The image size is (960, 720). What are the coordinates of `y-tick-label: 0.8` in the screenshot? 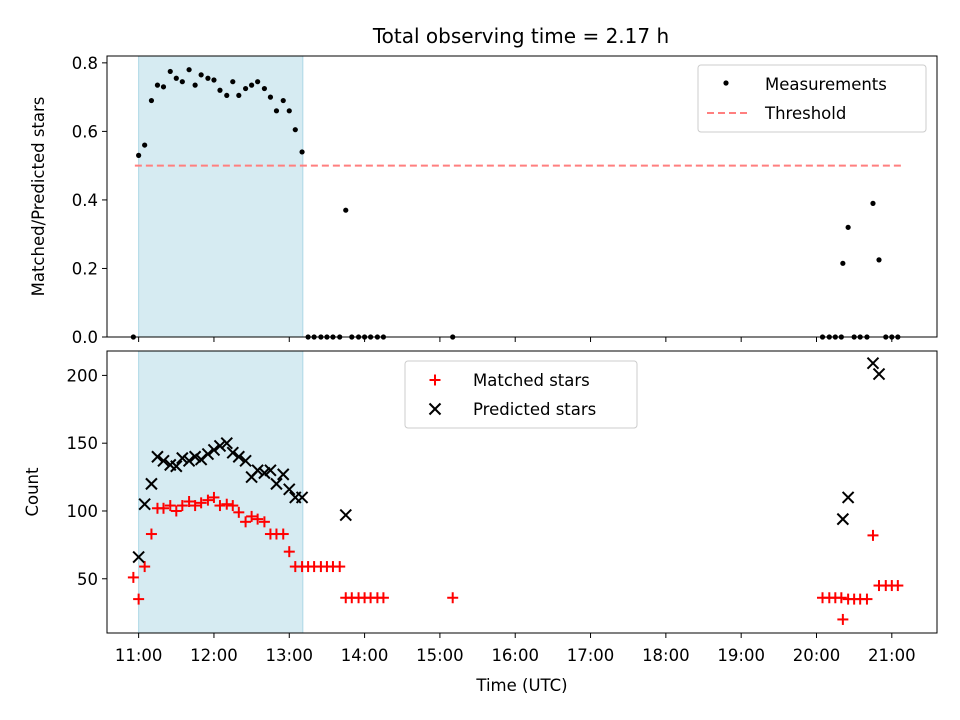 It's located at (85, 63).